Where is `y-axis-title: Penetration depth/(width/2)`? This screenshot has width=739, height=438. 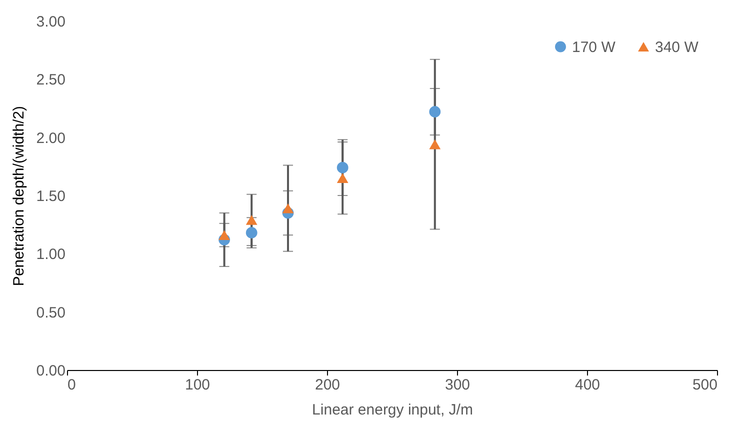
y-axis-title: Penetration depth/(width/2) is located at coordinates (19, 196).